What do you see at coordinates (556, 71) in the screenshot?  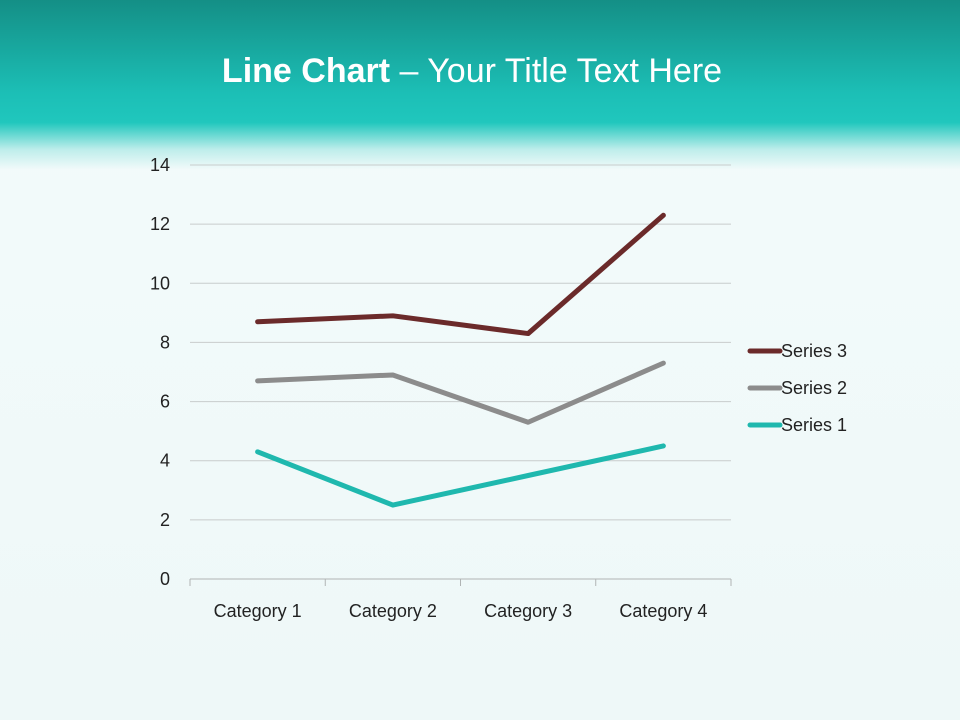 I see `title-rest: – Your Title Text Here` at bounding box center [556, 71].